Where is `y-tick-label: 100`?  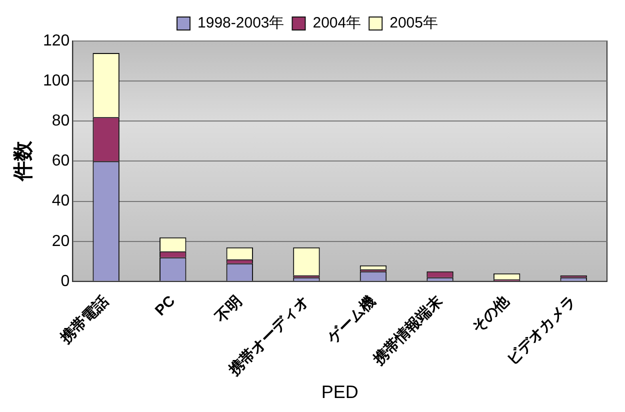 y-tick-label: 100 is located at coordinates (56, 81).